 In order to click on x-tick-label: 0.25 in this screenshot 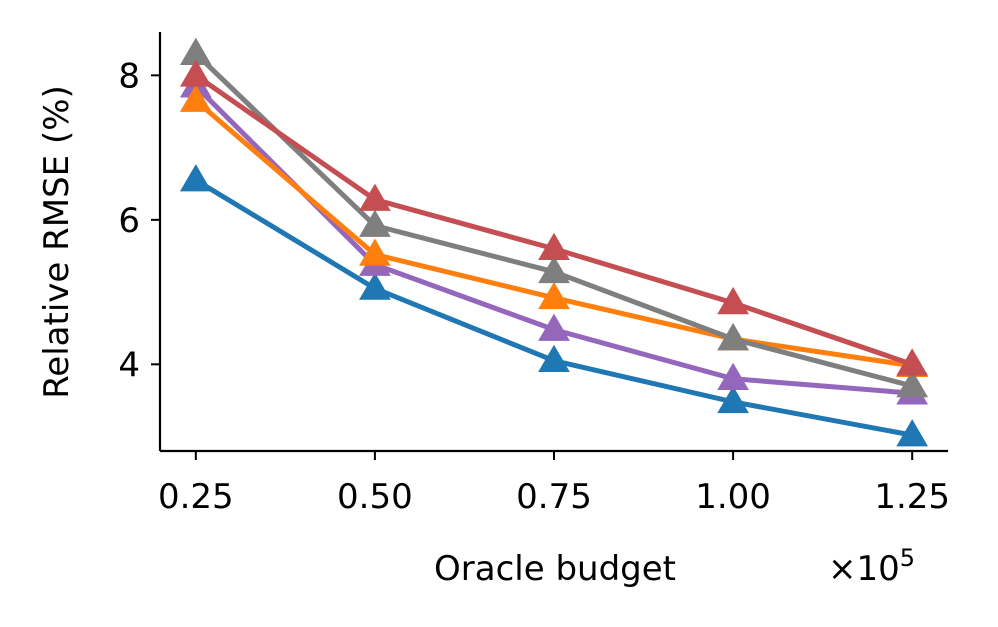, I will do `click(196, 497)`.